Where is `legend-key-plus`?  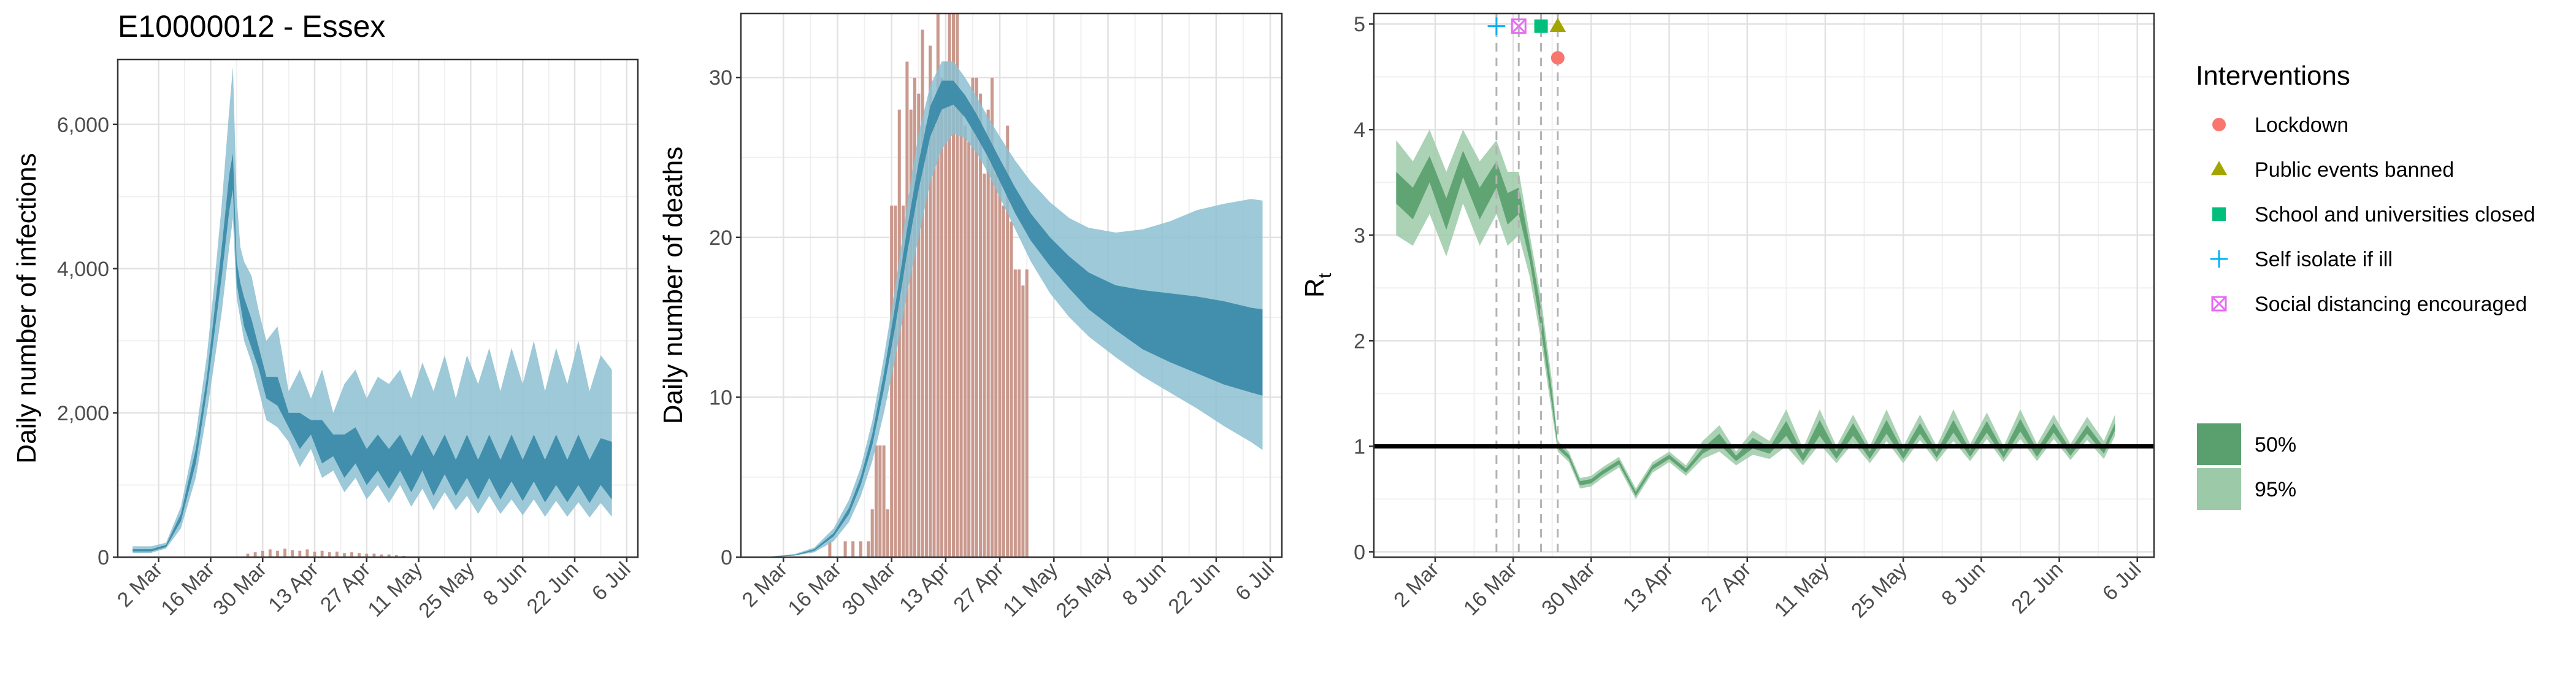
legend-key-plus is located at coordinates (2219, 259).